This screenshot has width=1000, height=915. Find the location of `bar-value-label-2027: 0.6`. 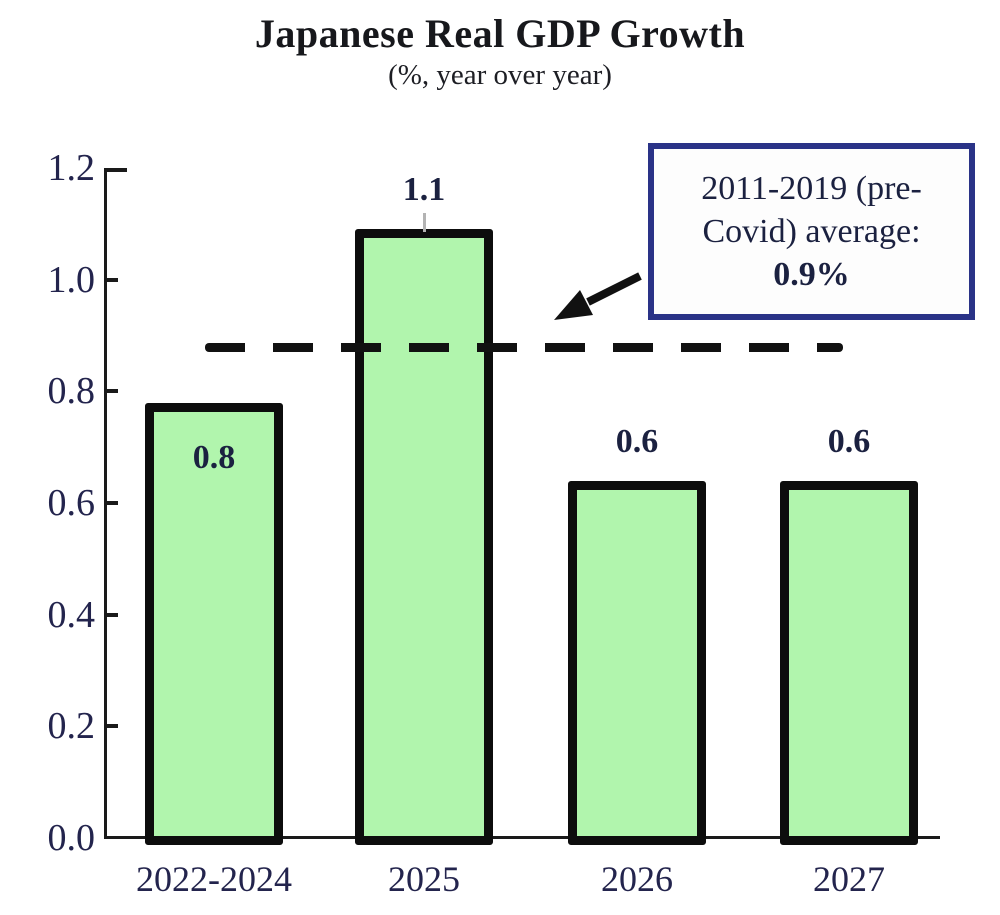

bar-value-label-2027: 0.6 is located at coordinates (849, 441).